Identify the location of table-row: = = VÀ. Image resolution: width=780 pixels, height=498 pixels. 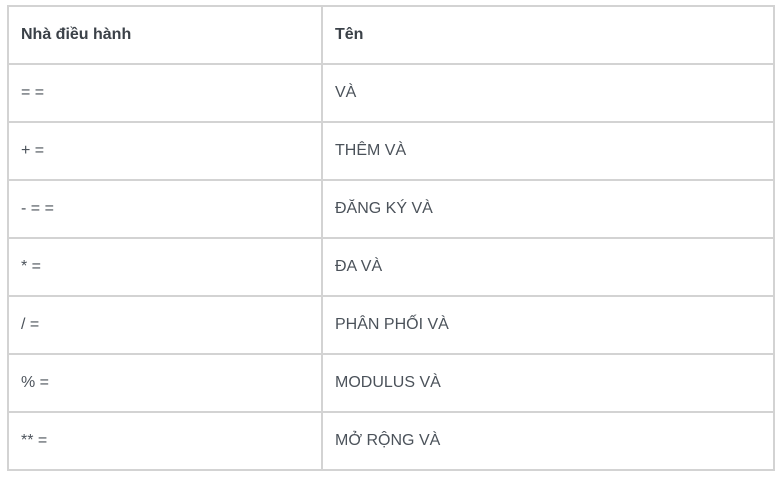
(391, 93).